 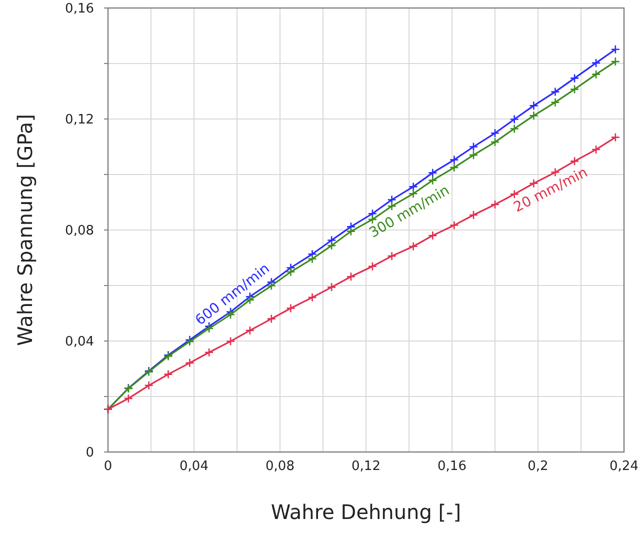 I want to click on x-axis-title: Wahre Dehnung [-], so click(x=366, y=512).